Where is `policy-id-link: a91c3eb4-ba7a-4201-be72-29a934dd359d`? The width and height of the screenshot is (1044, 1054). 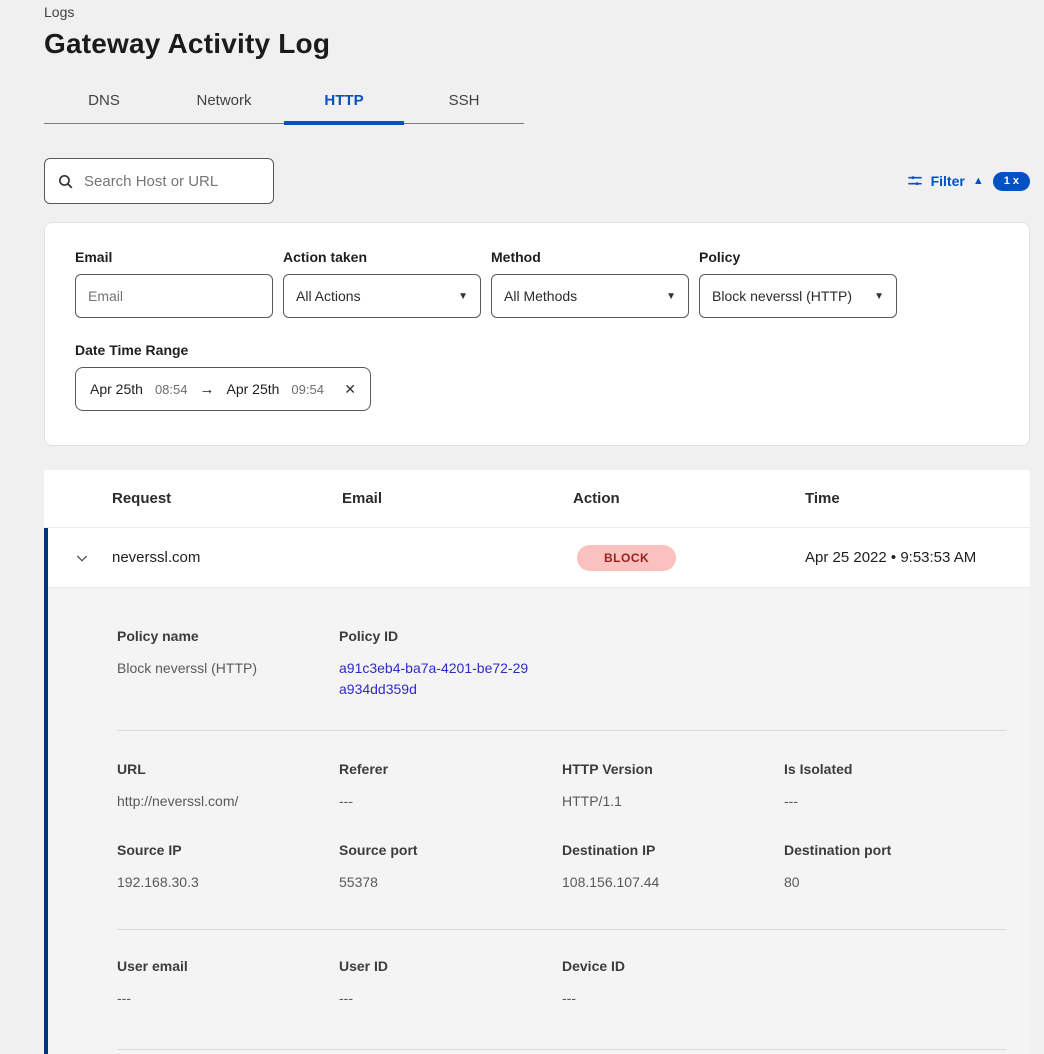 policy-id-link: a91c3eb4-ba7a-4201-be72-29a934dd359d is located at coordinates (434, 678).